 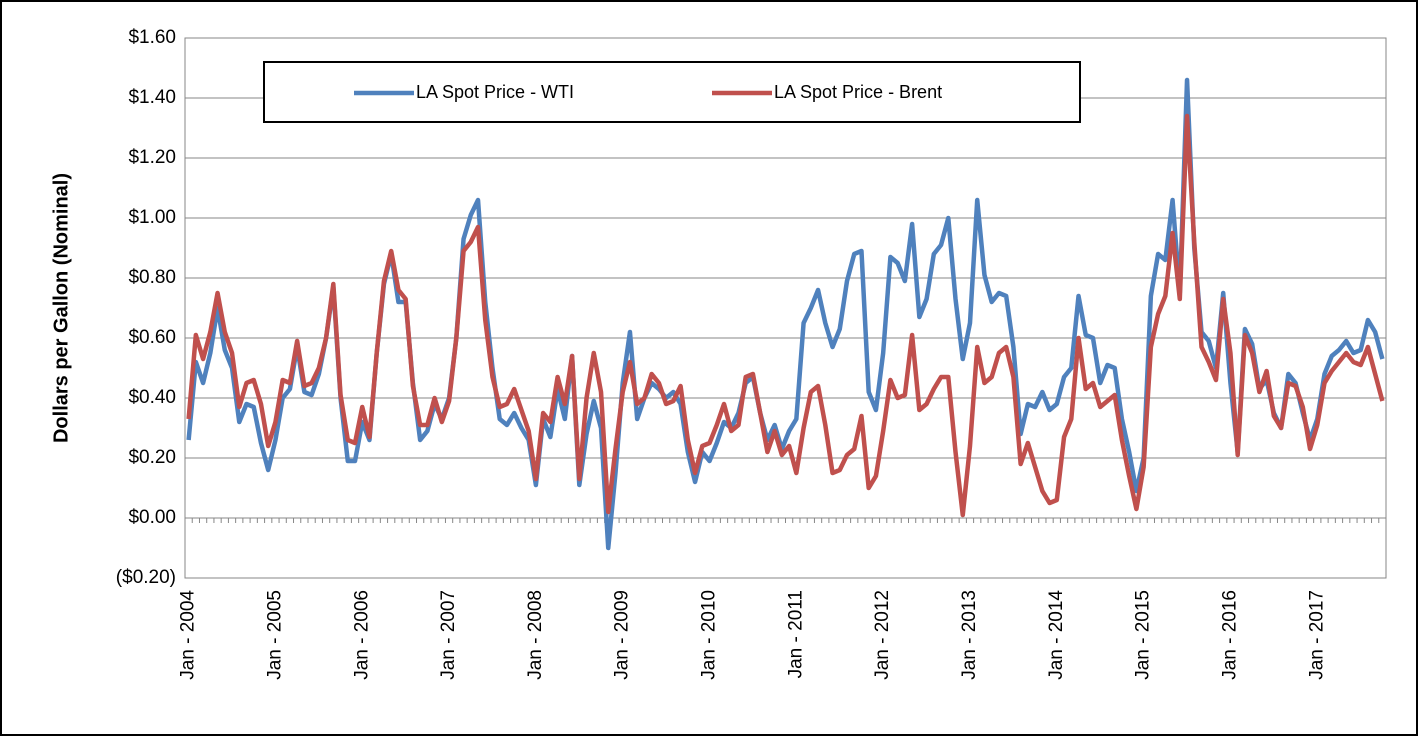 What do you see at coordinates (152, 517) in the screenshot?
I see `y-tick-label: $0.00` at bounding box center [152, 517].